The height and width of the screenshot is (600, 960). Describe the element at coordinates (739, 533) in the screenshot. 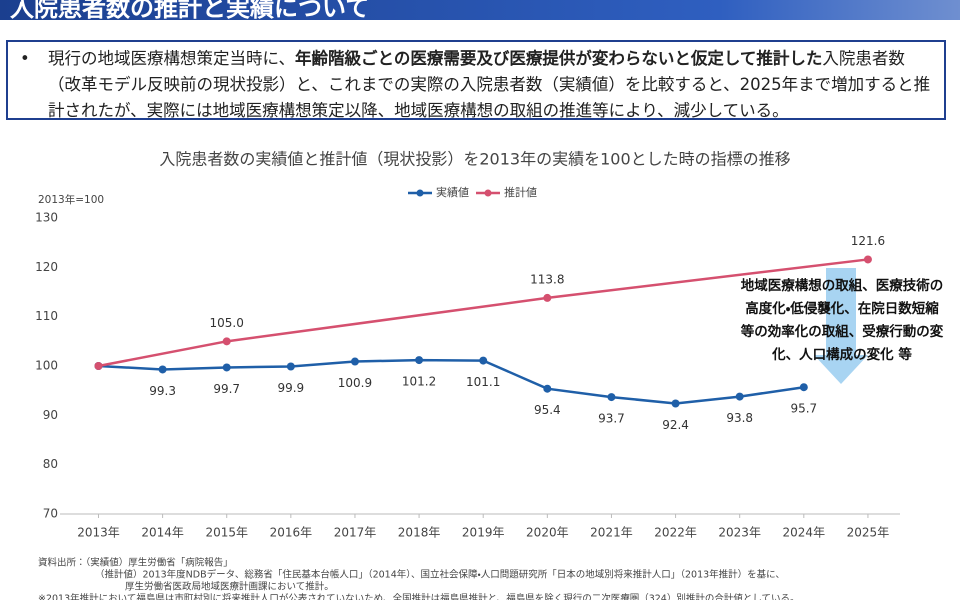

I see `x-tick-label: 2023年` at that location.